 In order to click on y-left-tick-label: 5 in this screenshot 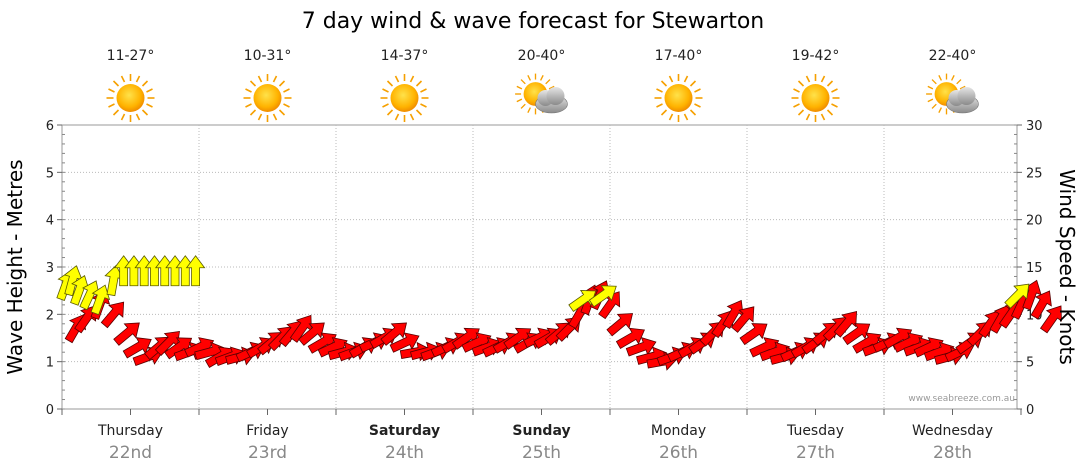, I will do `click(50, 173)`.